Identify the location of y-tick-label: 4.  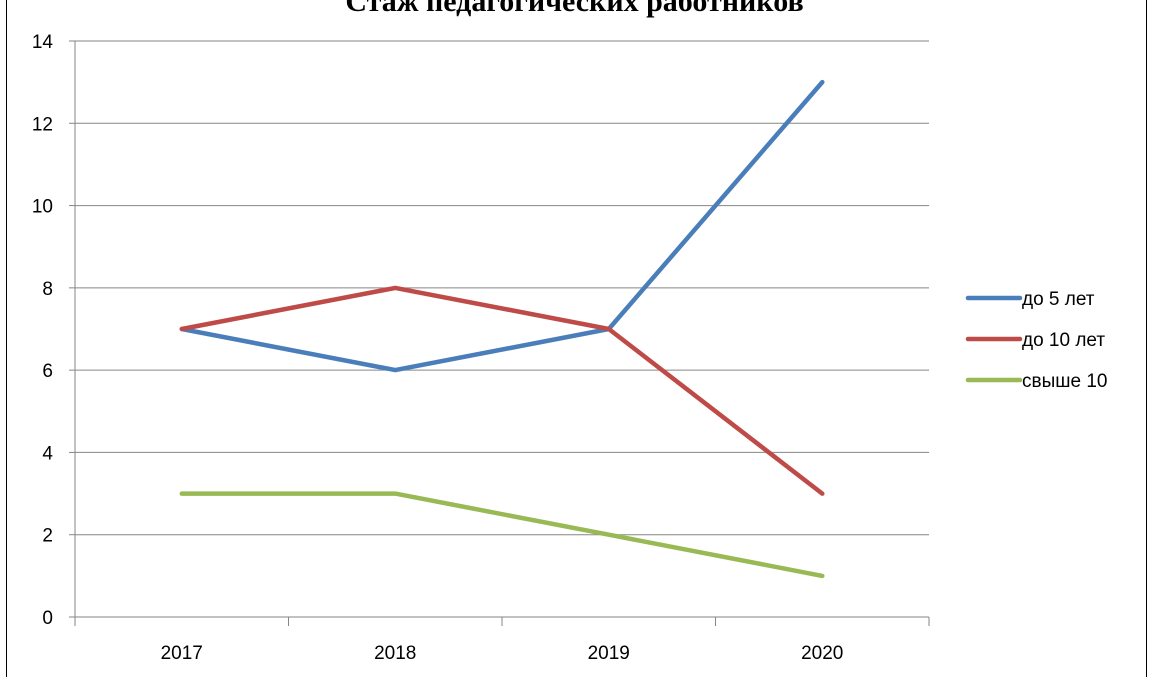
(47, 453).